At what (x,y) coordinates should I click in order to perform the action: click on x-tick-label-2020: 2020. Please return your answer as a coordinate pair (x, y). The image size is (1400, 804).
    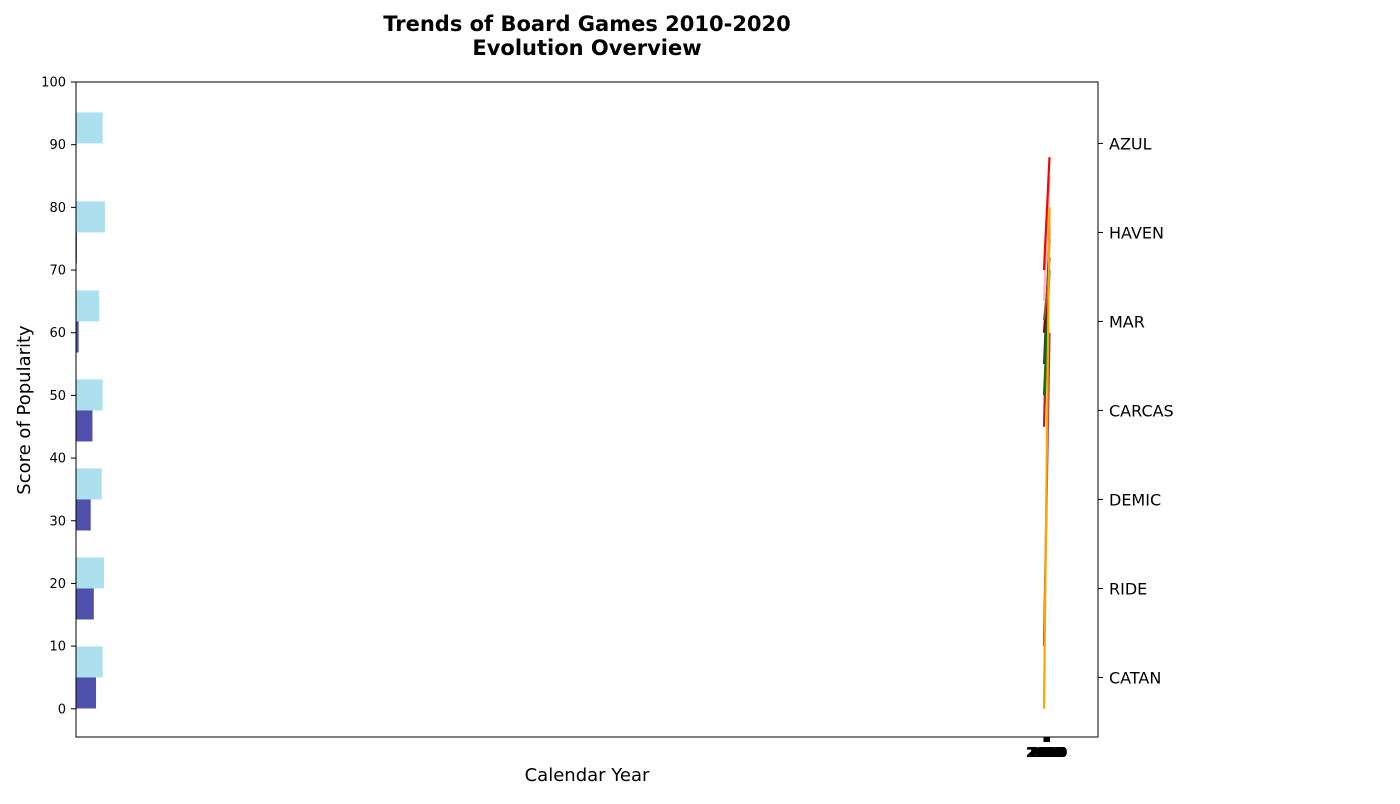
    Looking at the image, I should click on (1049, 753).